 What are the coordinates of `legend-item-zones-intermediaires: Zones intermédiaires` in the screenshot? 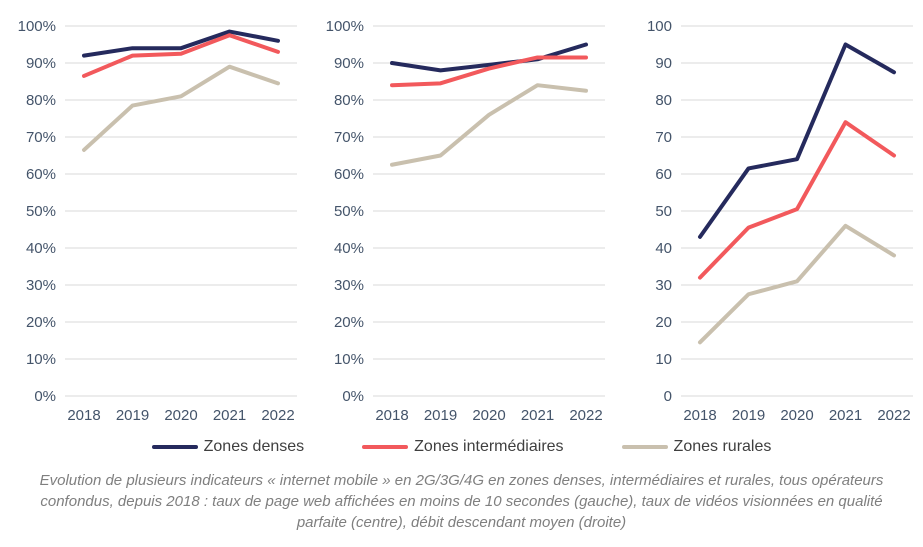 It's located at (463, 447).